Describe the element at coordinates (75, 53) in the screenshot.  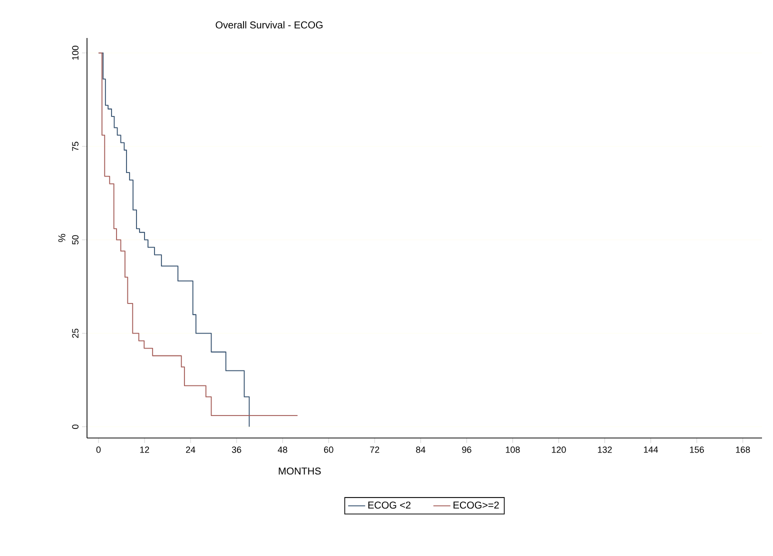
I see `y-tick-label: 100` at that location.